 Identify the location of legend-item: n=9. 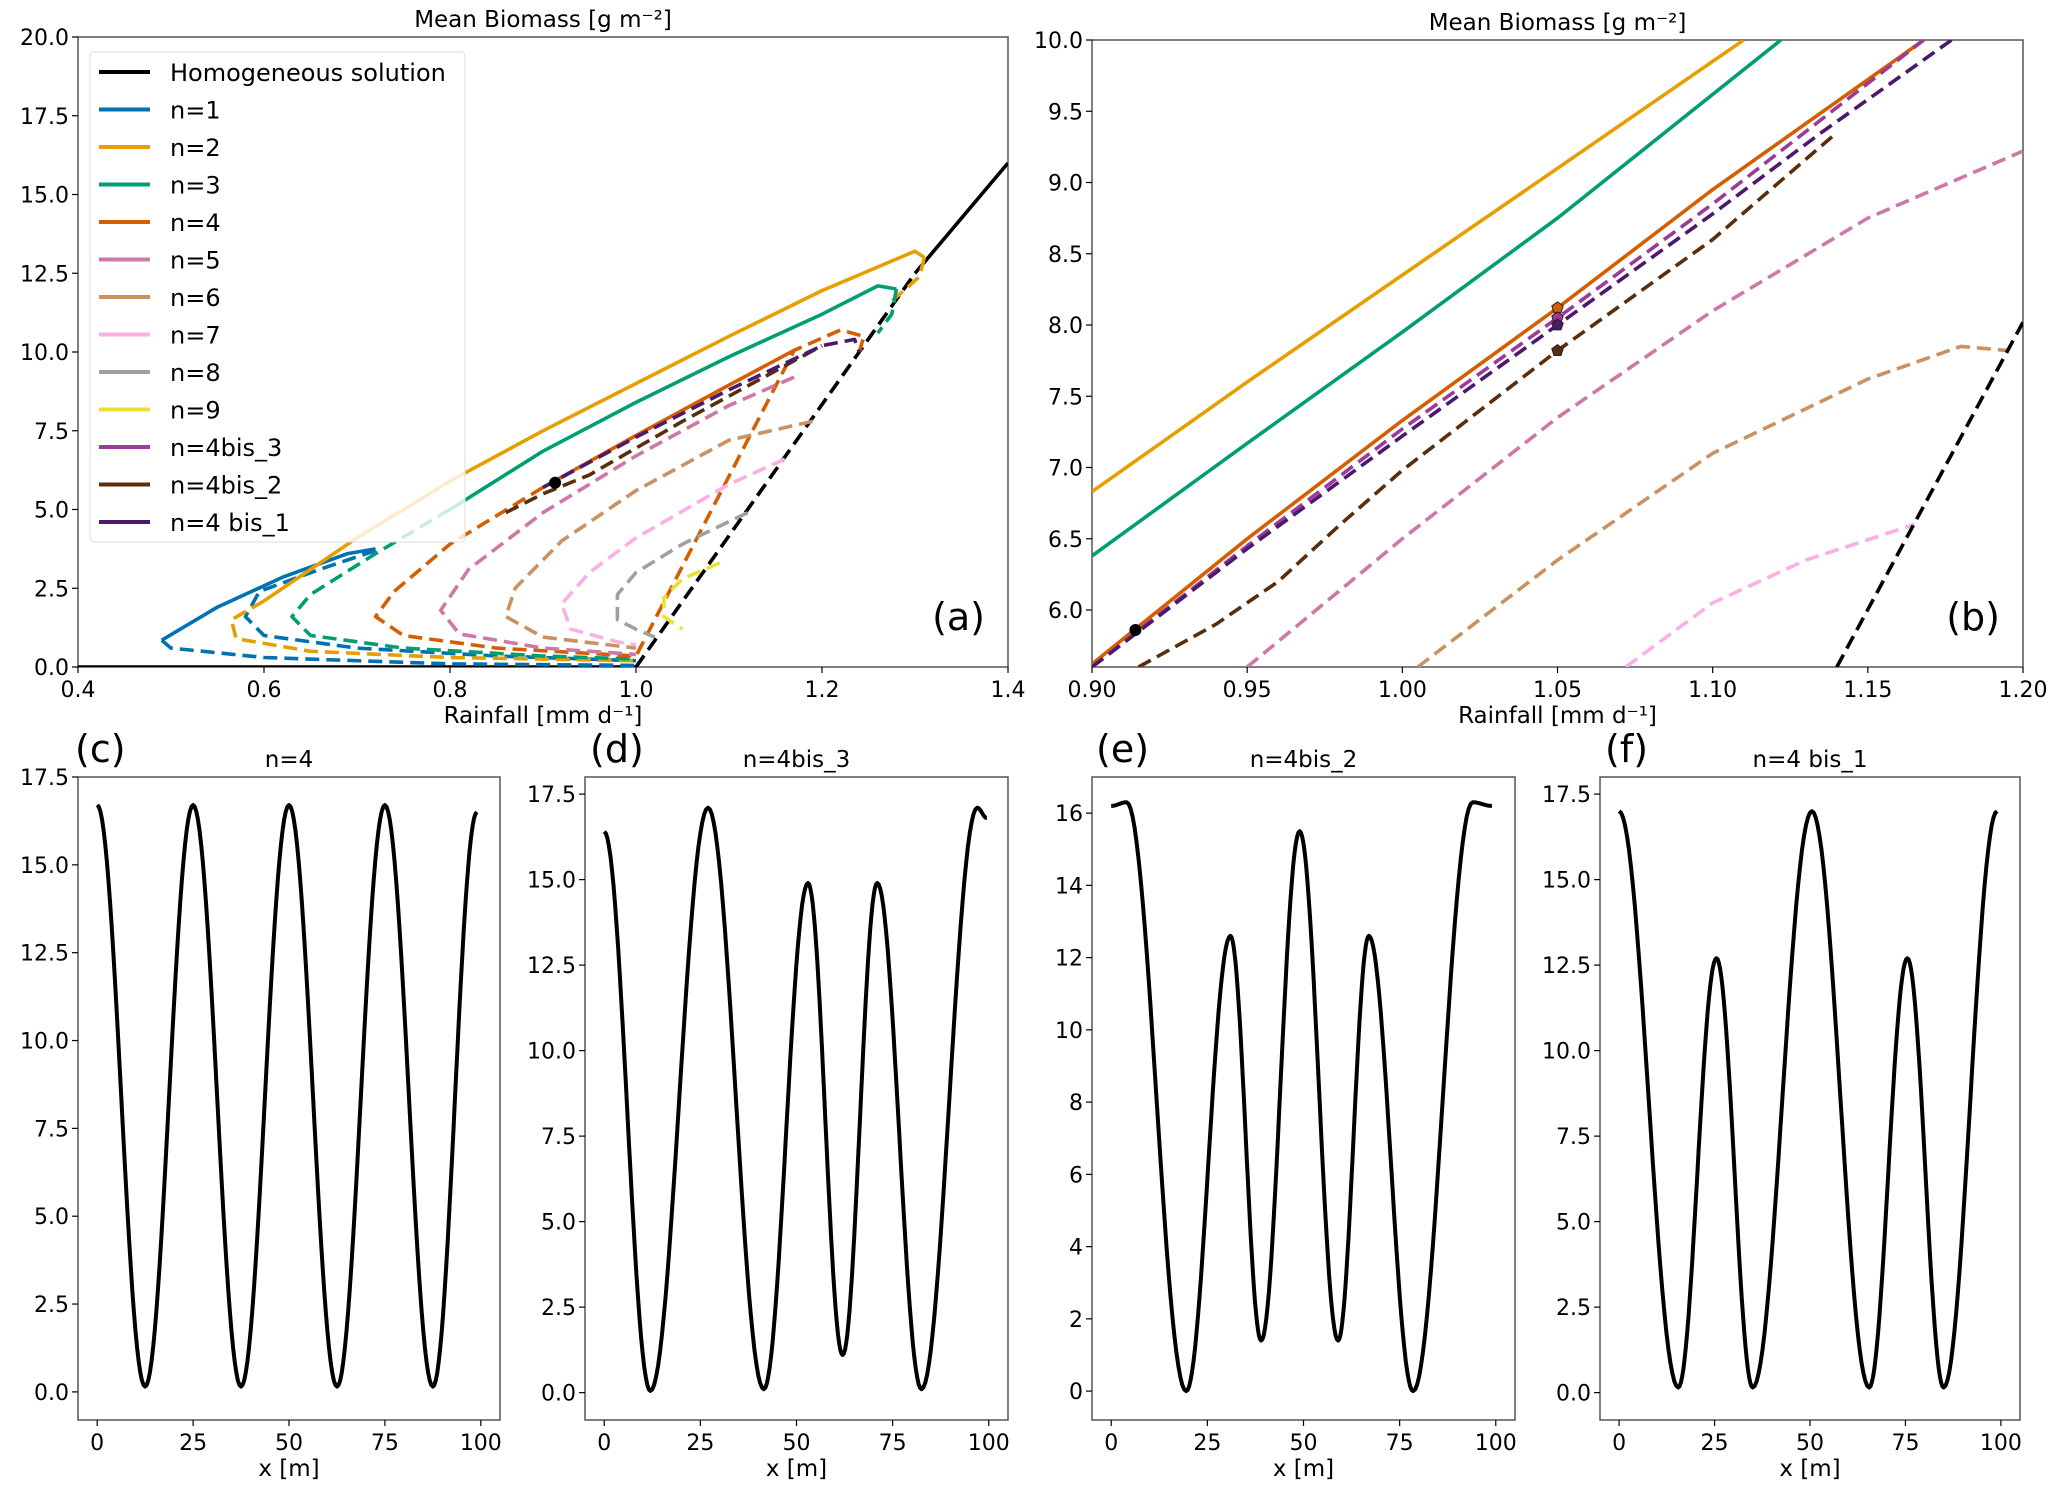
(160, 411).